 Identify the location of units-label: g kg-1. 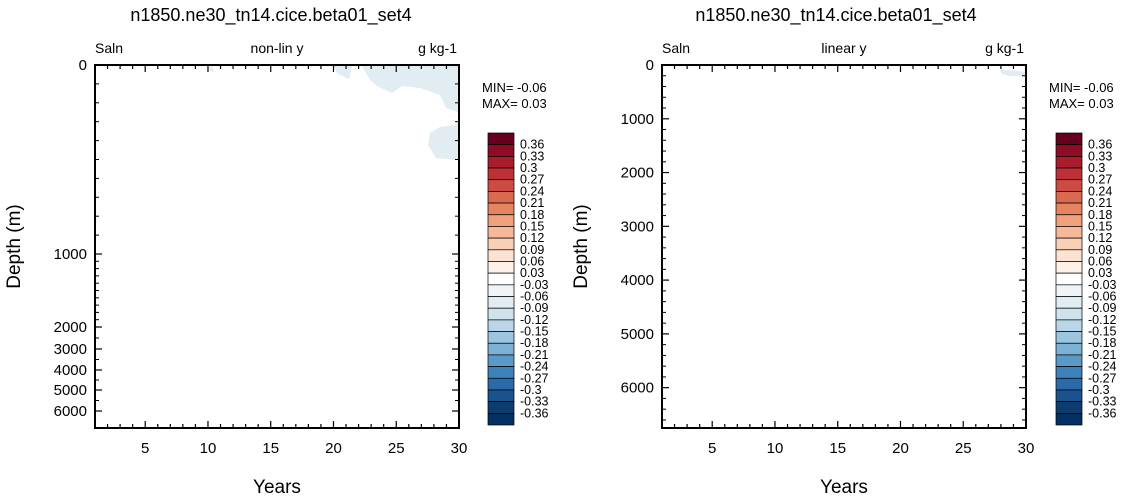
(1004, 48).